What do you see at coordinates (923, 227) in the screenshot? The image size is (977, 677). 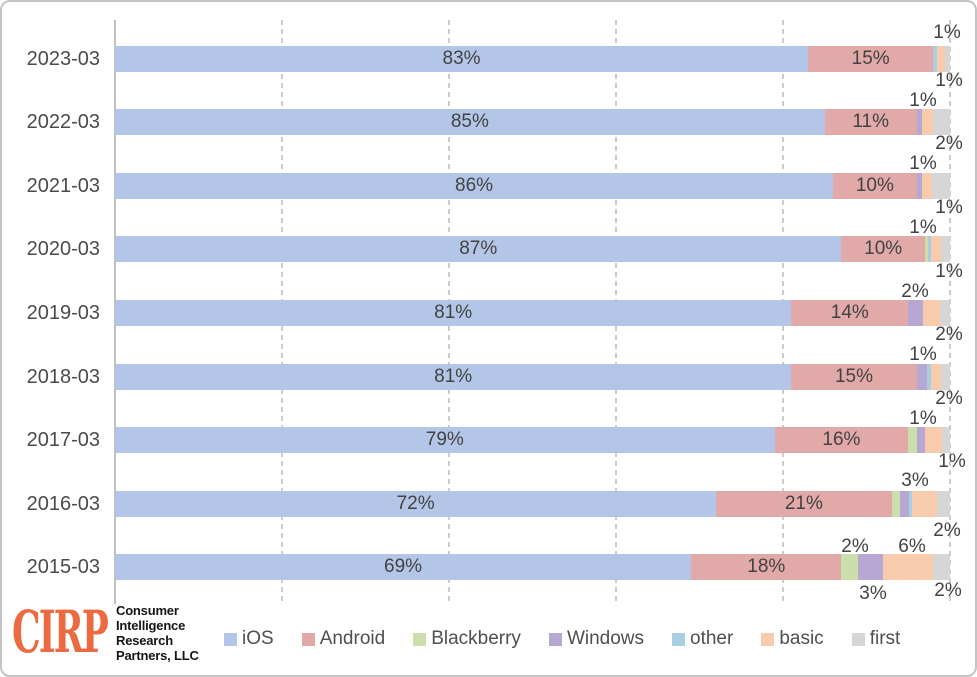 I see `callout-label-2020-03-1: 1%` at bounding box center [923, 227].